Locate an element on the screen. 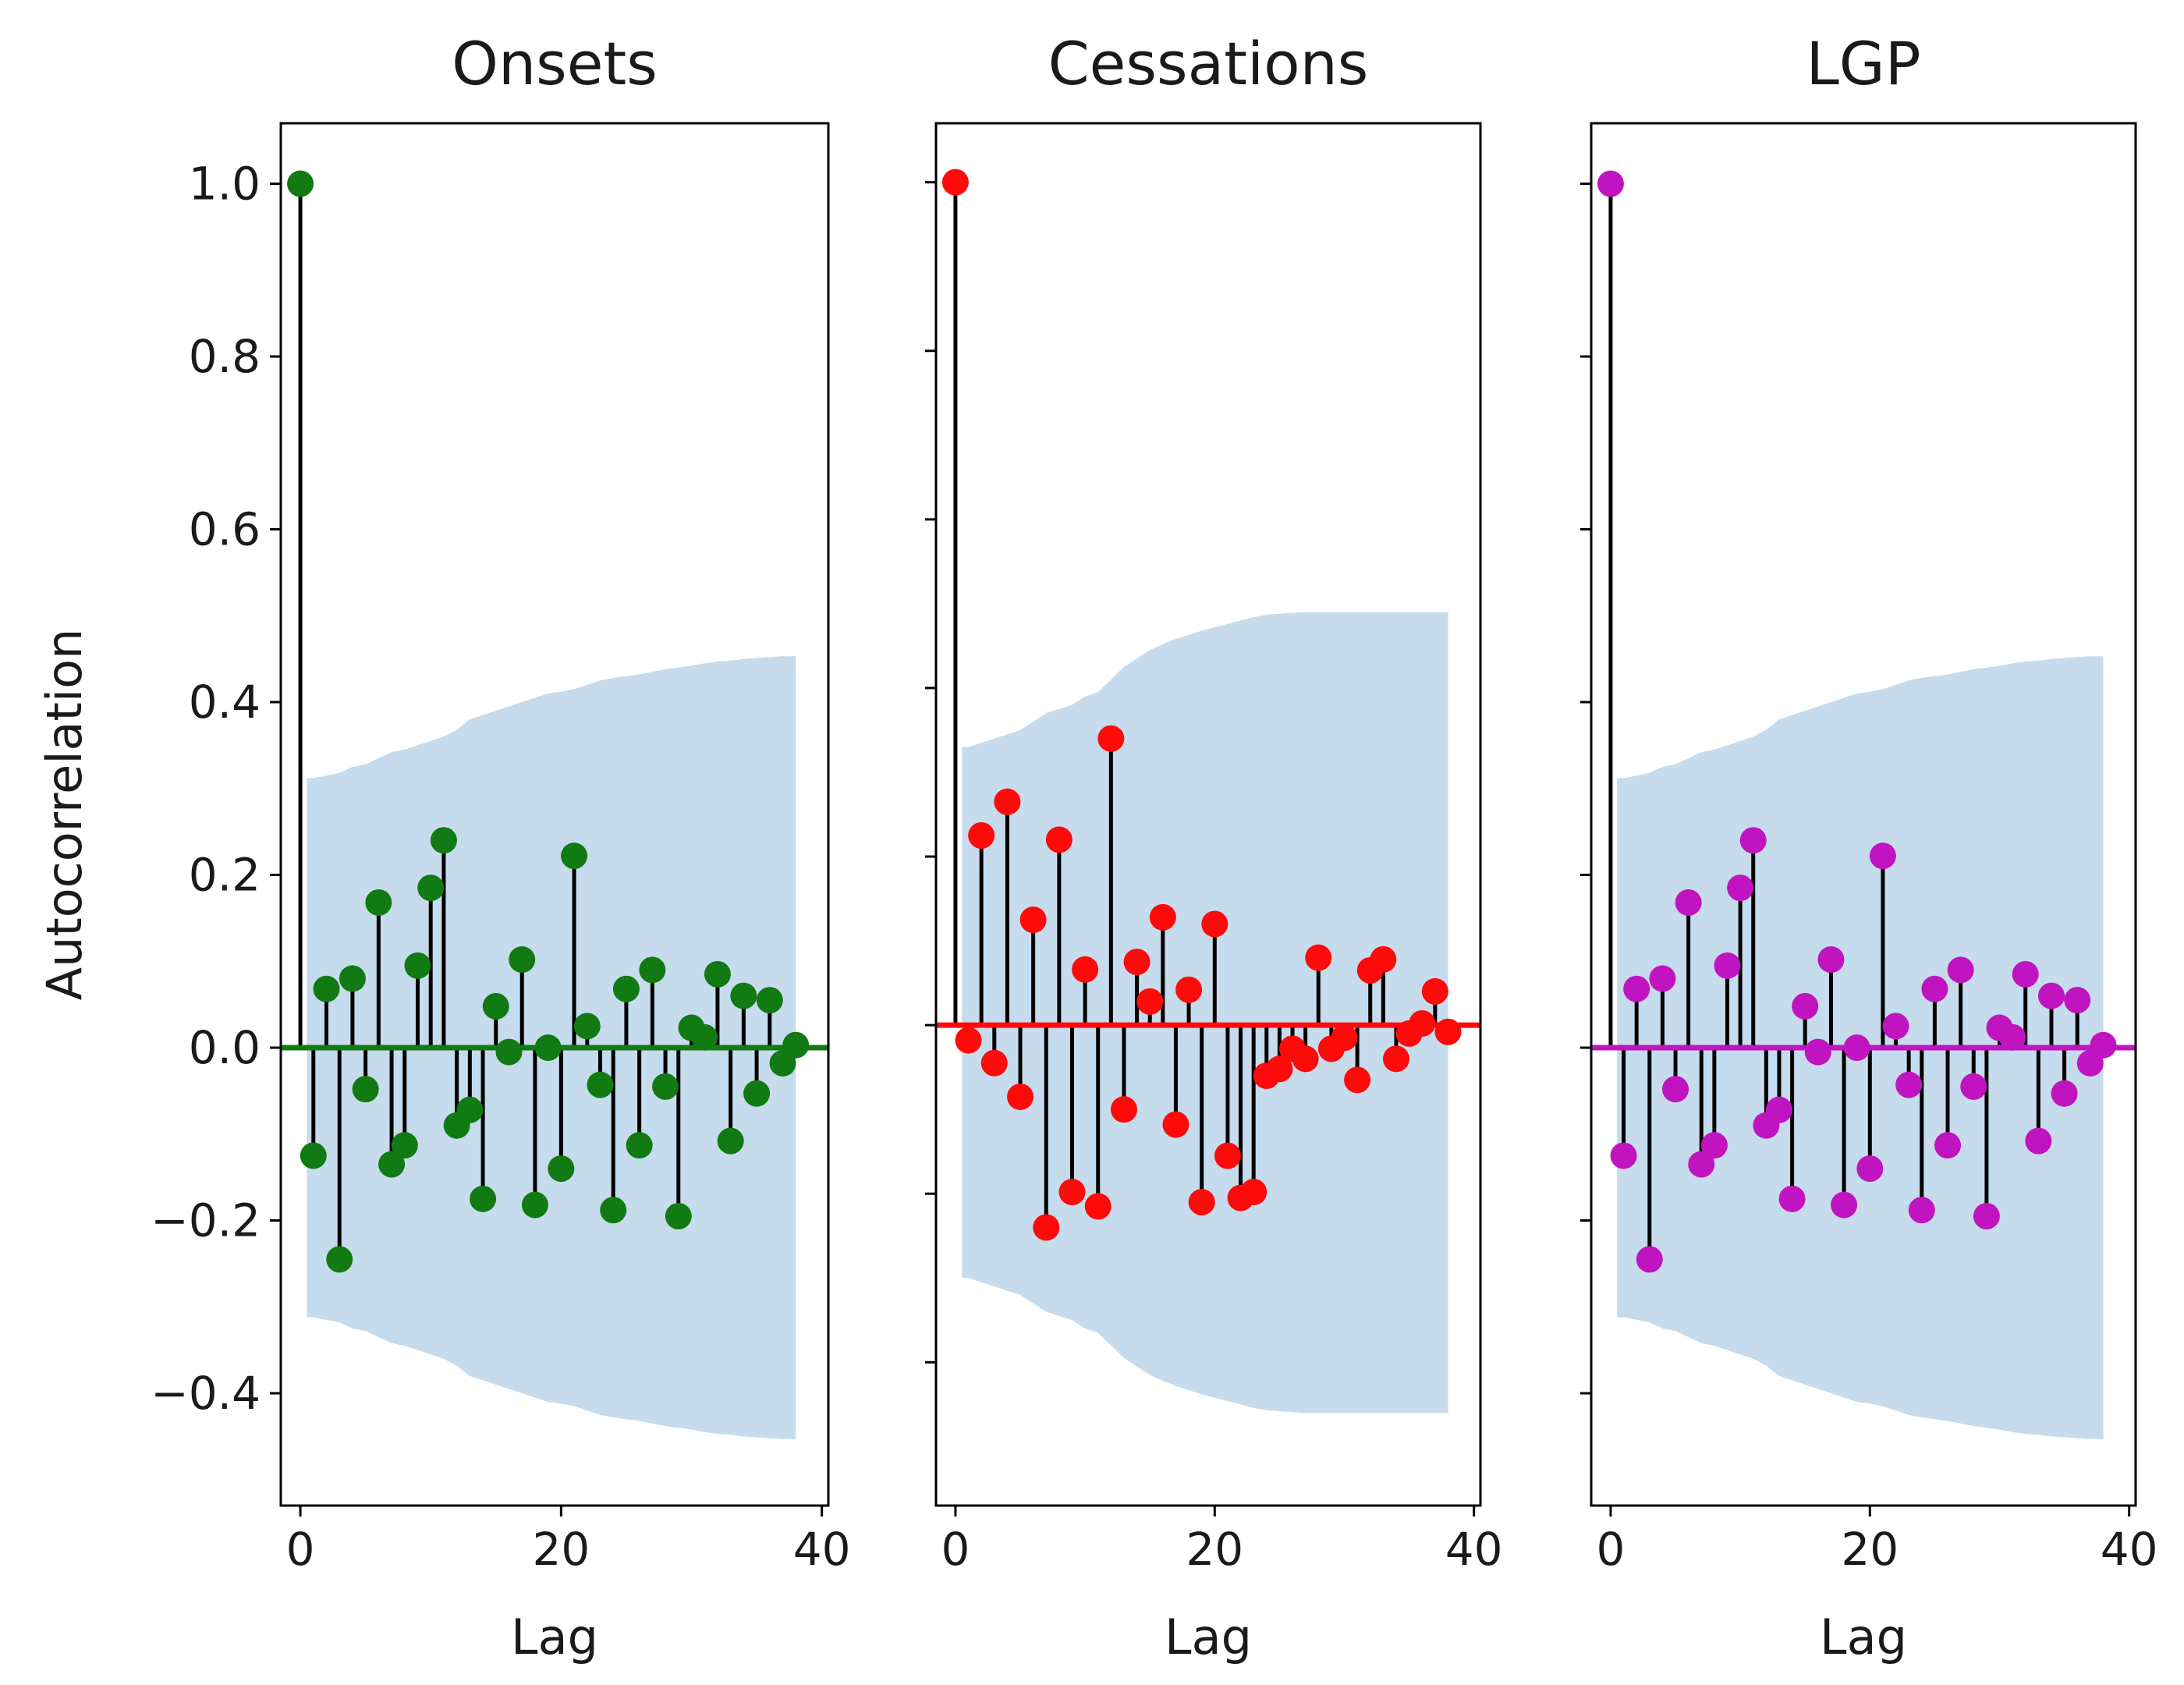 This screenshot has width=2184, height=1685. panel-2-xtick-label-0: 0 is located at coordinates (955, 1549).